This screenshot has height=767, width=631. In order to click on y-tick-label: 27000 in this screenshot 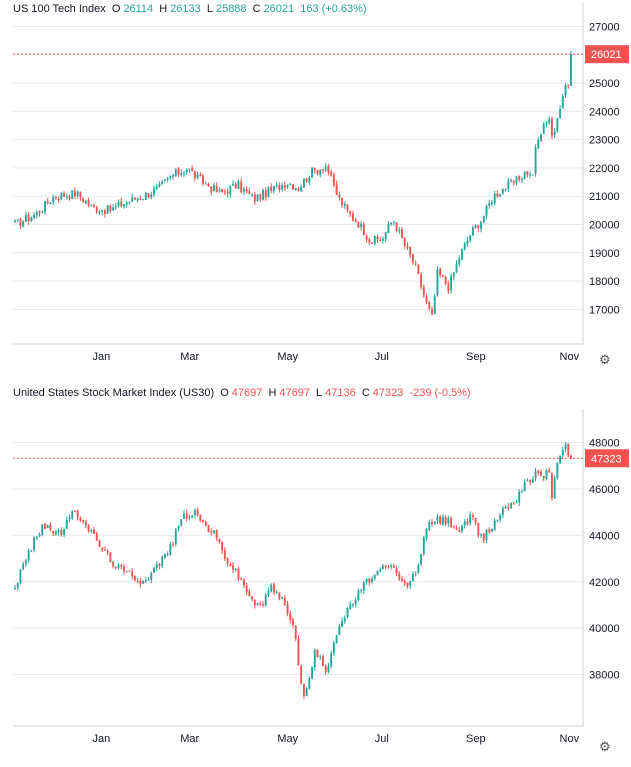, I will do `click(604, 27)`.